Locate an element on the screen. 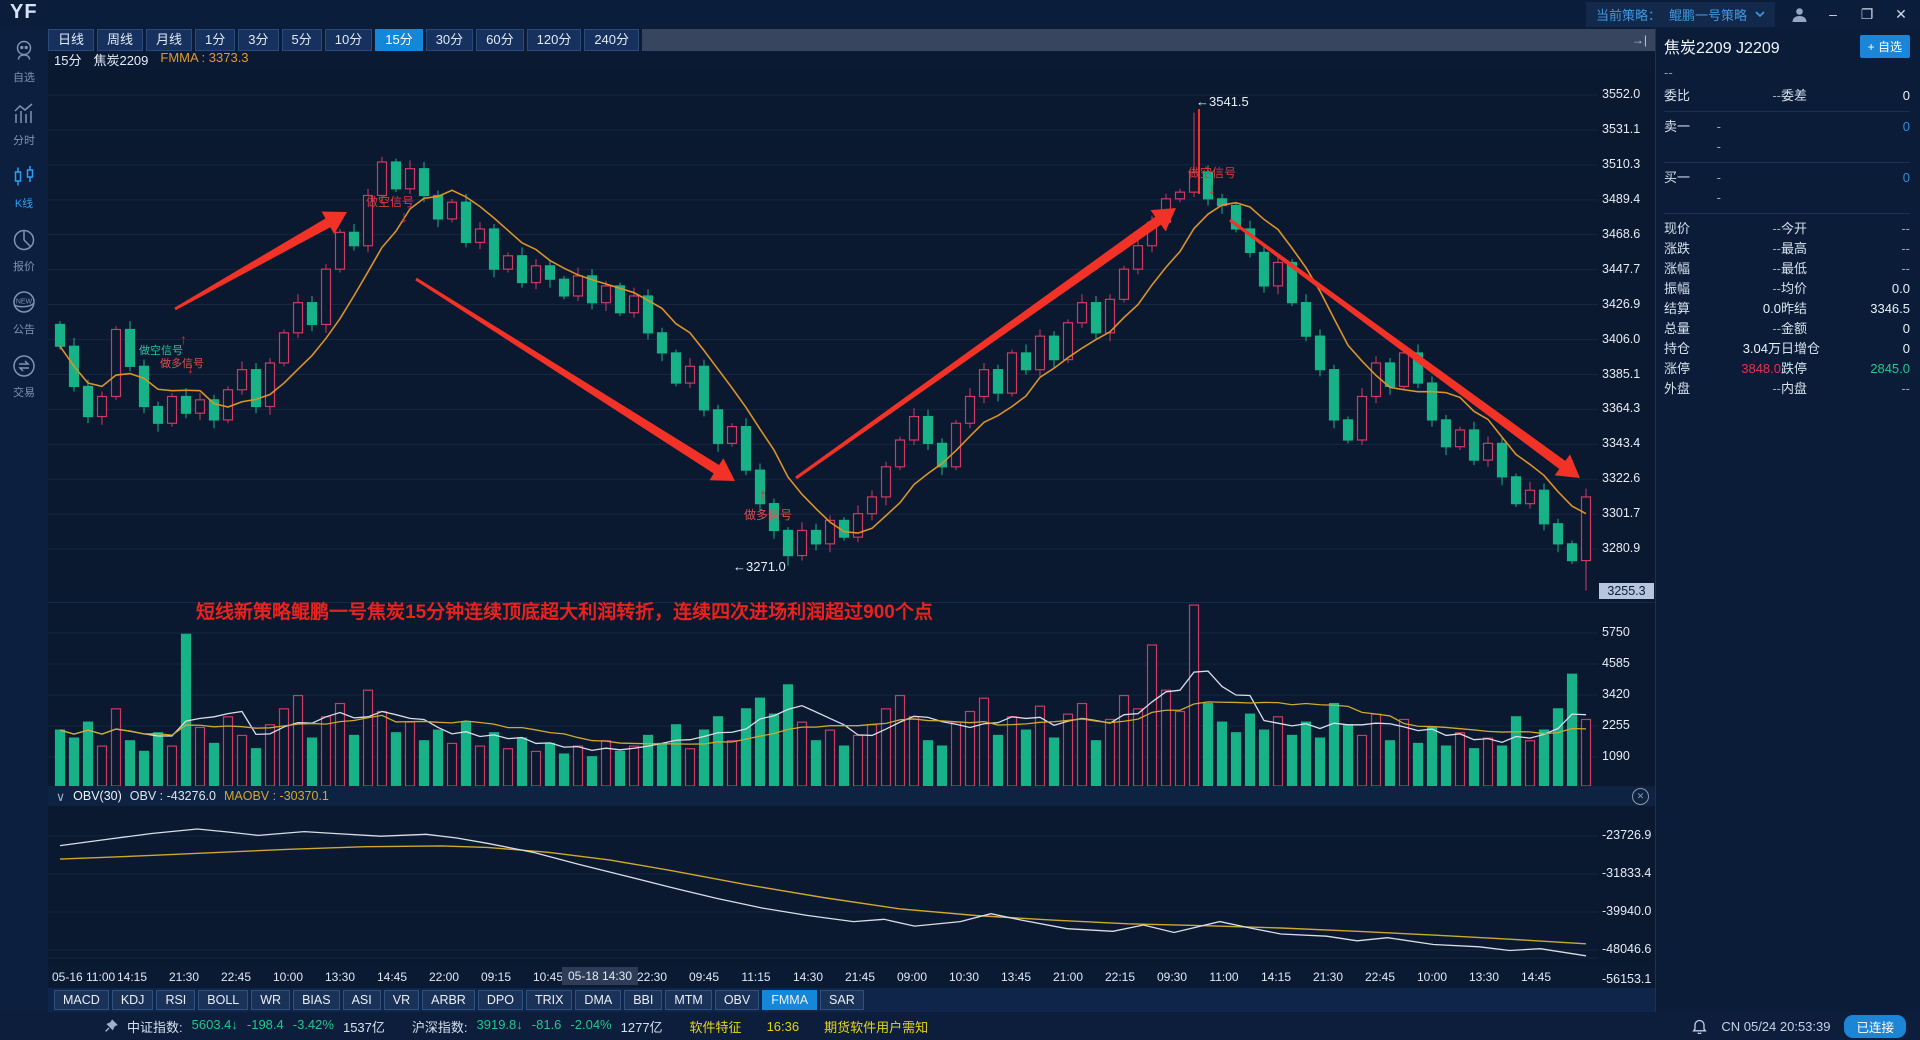 The height and width of the screenshot is (1040, 1920). timeframe-tab-60分: 60分 is located at coordinates (500, 40).